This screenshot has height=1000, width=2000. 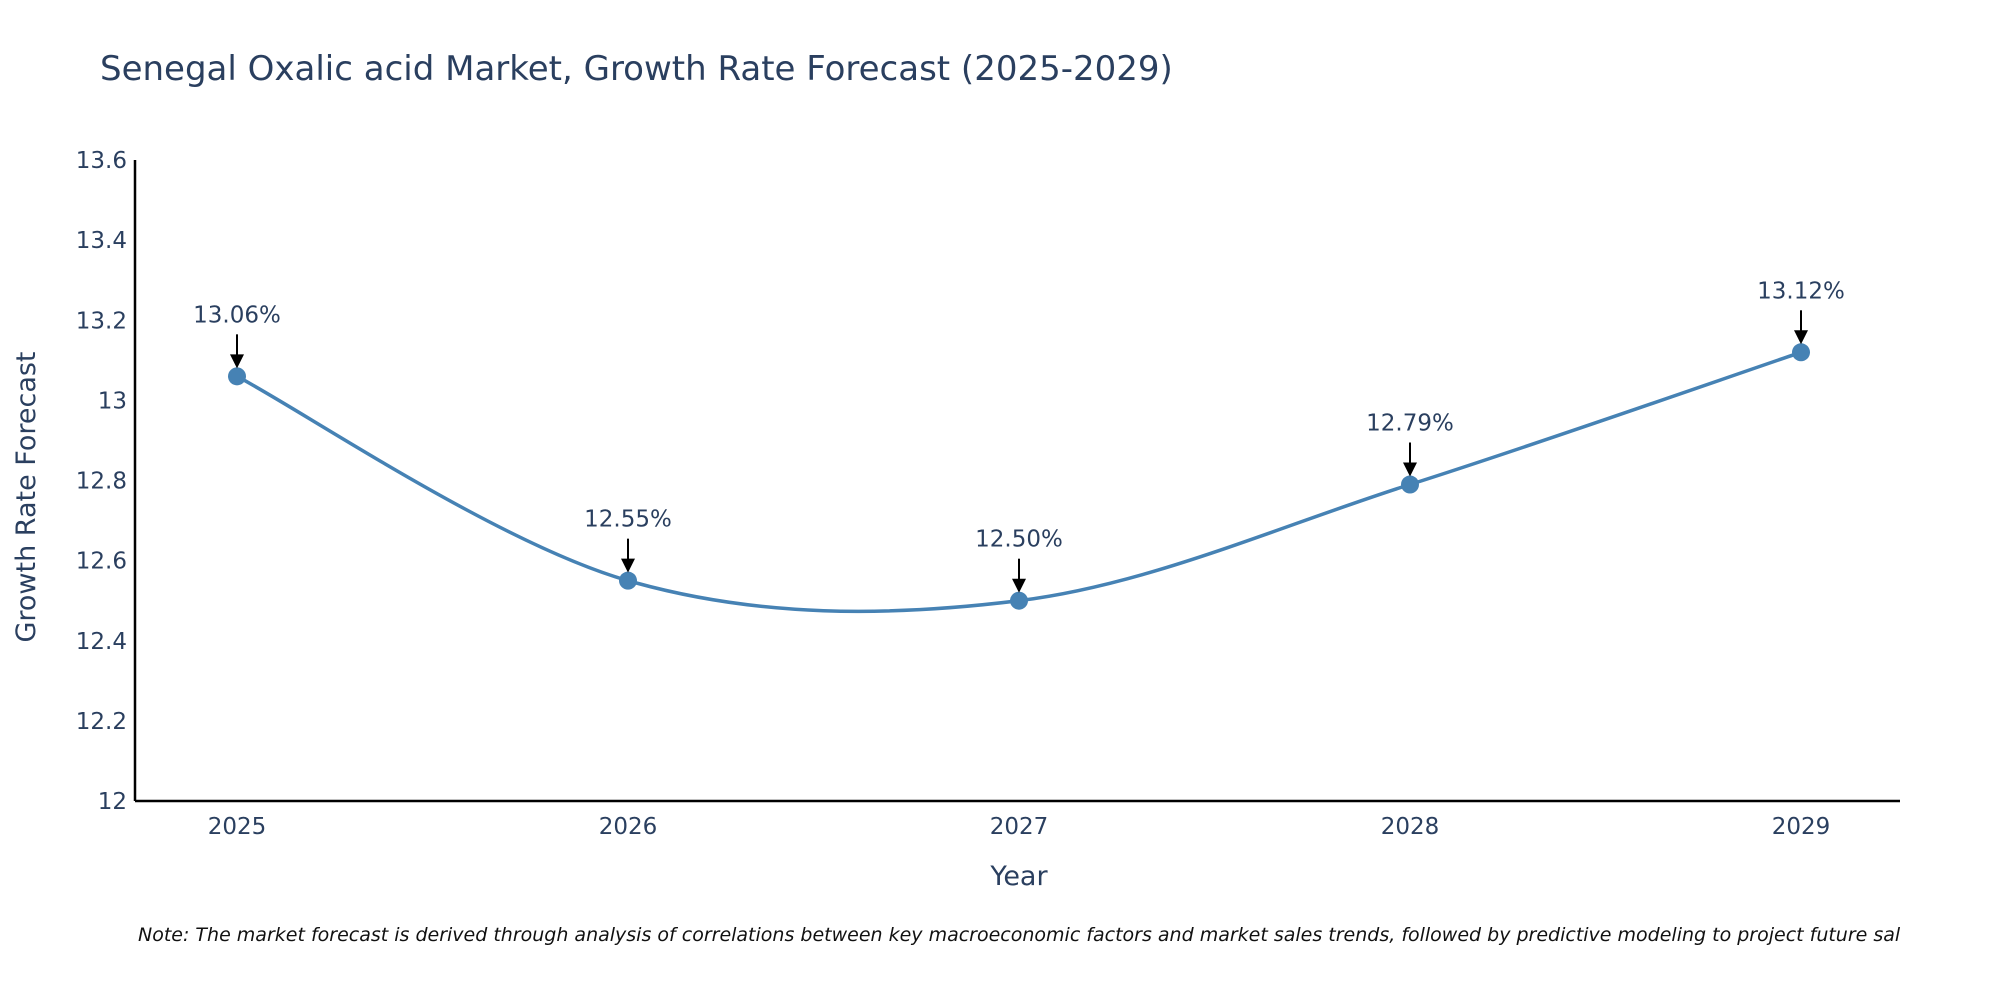 I want to click on y-tick-label: 13.6, so click(x=101, y=161).